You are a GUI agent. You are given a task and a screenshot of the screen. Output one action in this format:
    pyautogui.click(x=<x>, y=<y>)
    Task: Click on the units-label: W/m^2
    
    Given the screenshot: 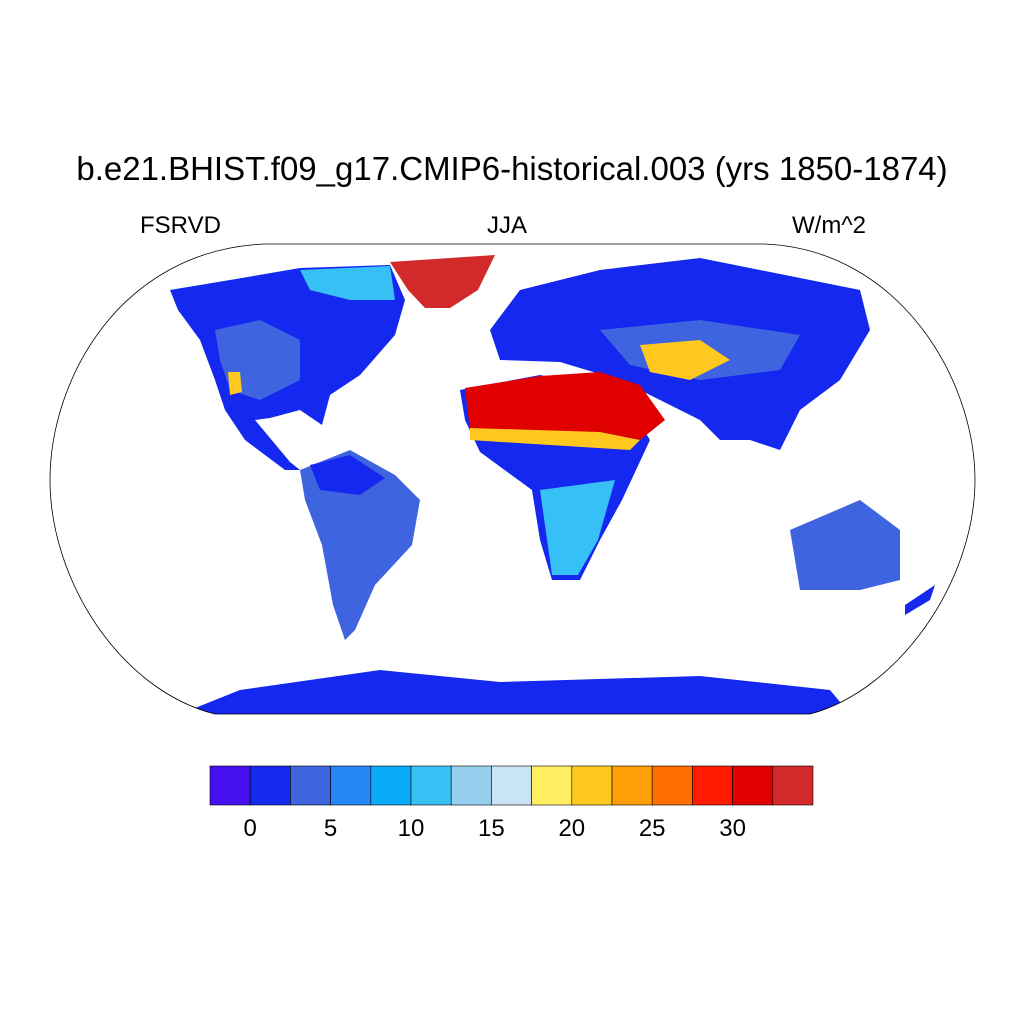 What is the action you would take?
    pyautogui.click(x=829, y=225)
    